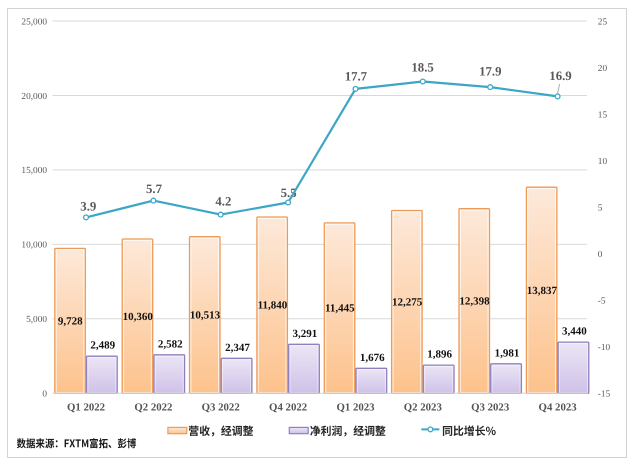  I want to click on svg-text: 1,981, so click(507, 353).